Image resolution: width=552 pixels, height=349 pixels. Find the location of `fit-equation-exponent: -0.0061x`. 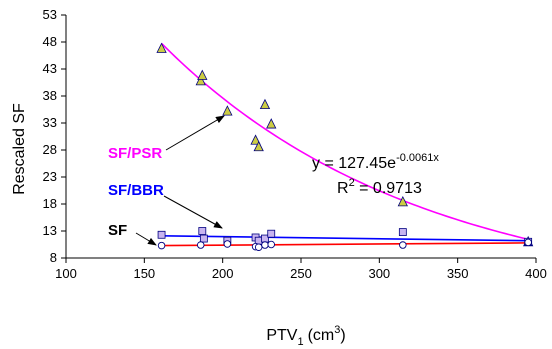

fit-equation-exponent: -0.0061x is located at coordinates (417, 158).